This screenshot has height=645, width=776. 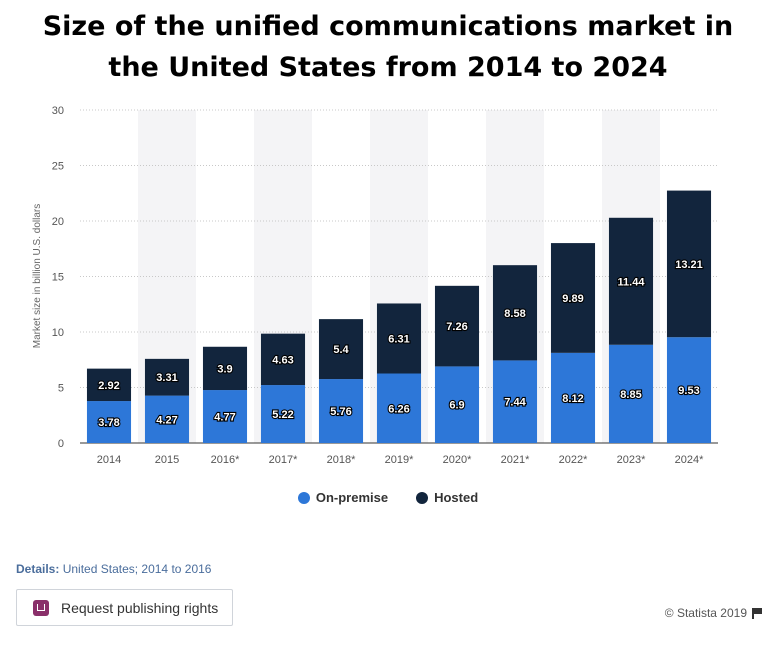 I want to click on x-tick-label: 2018*, so click(x=341, y=460).